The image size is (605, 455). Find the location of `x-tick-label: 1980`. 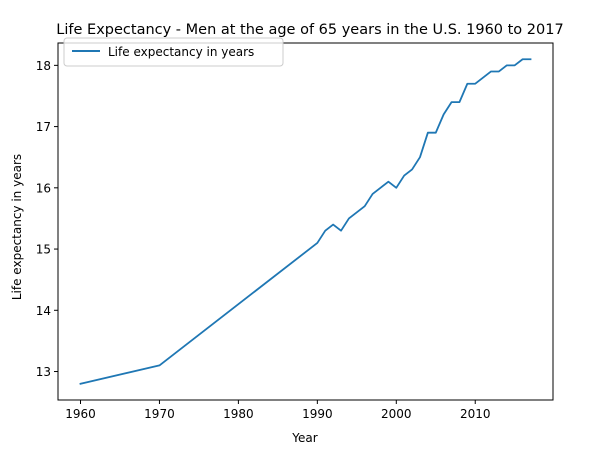

x-tick-label: 1980 is located at coordinates (238, 414).